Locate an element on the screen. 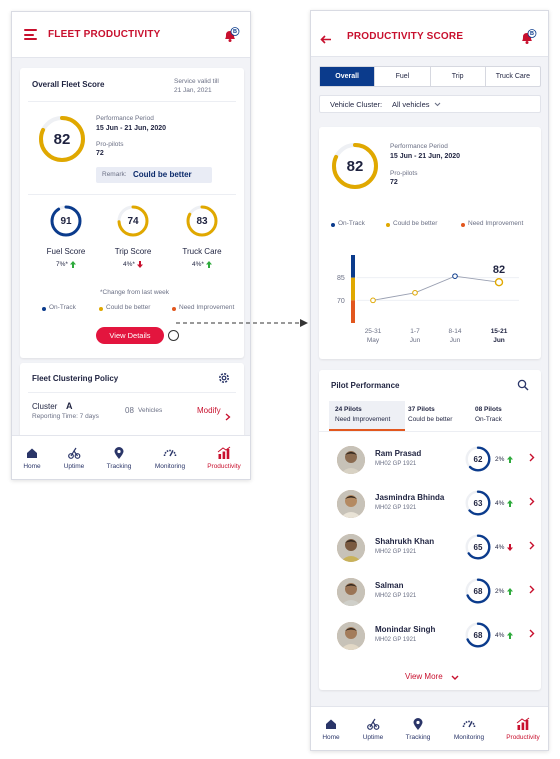 This screenshot has height=759, width=560. pilot-name: Jasmindra Bhinda is located at coordinates (410, 497).